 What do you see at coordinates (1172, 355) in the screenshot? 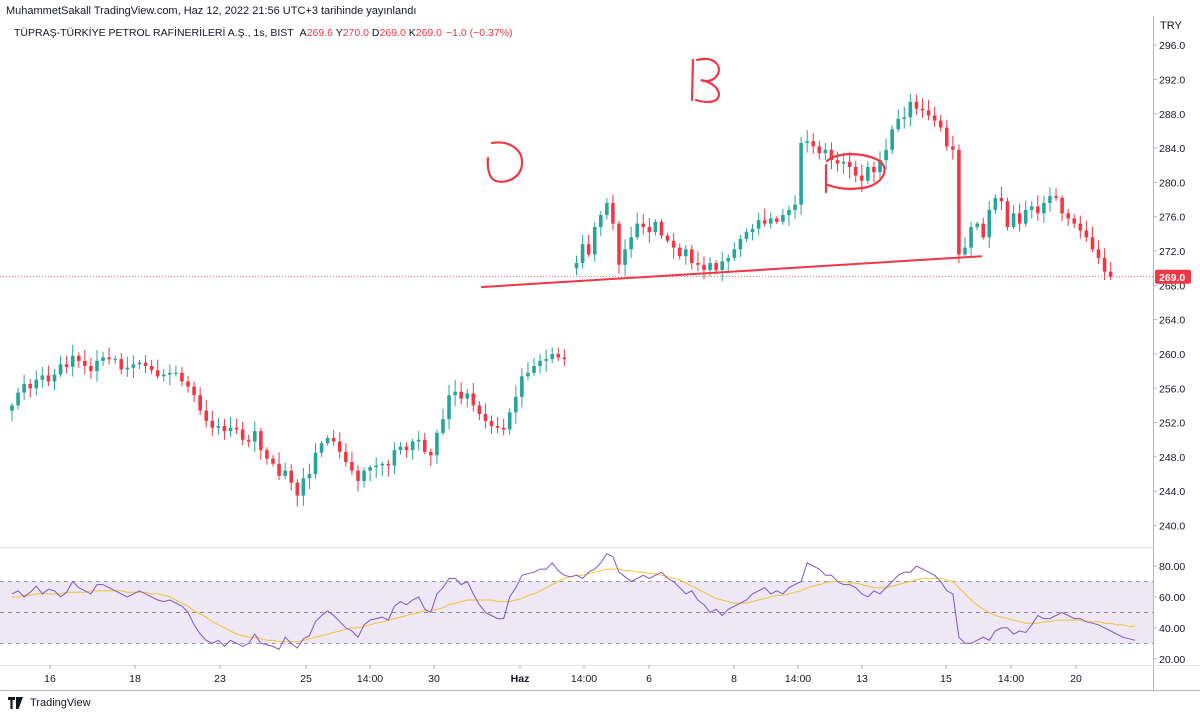
I see `price-tick-label: 260.0` at bounding box center [1172, 355].